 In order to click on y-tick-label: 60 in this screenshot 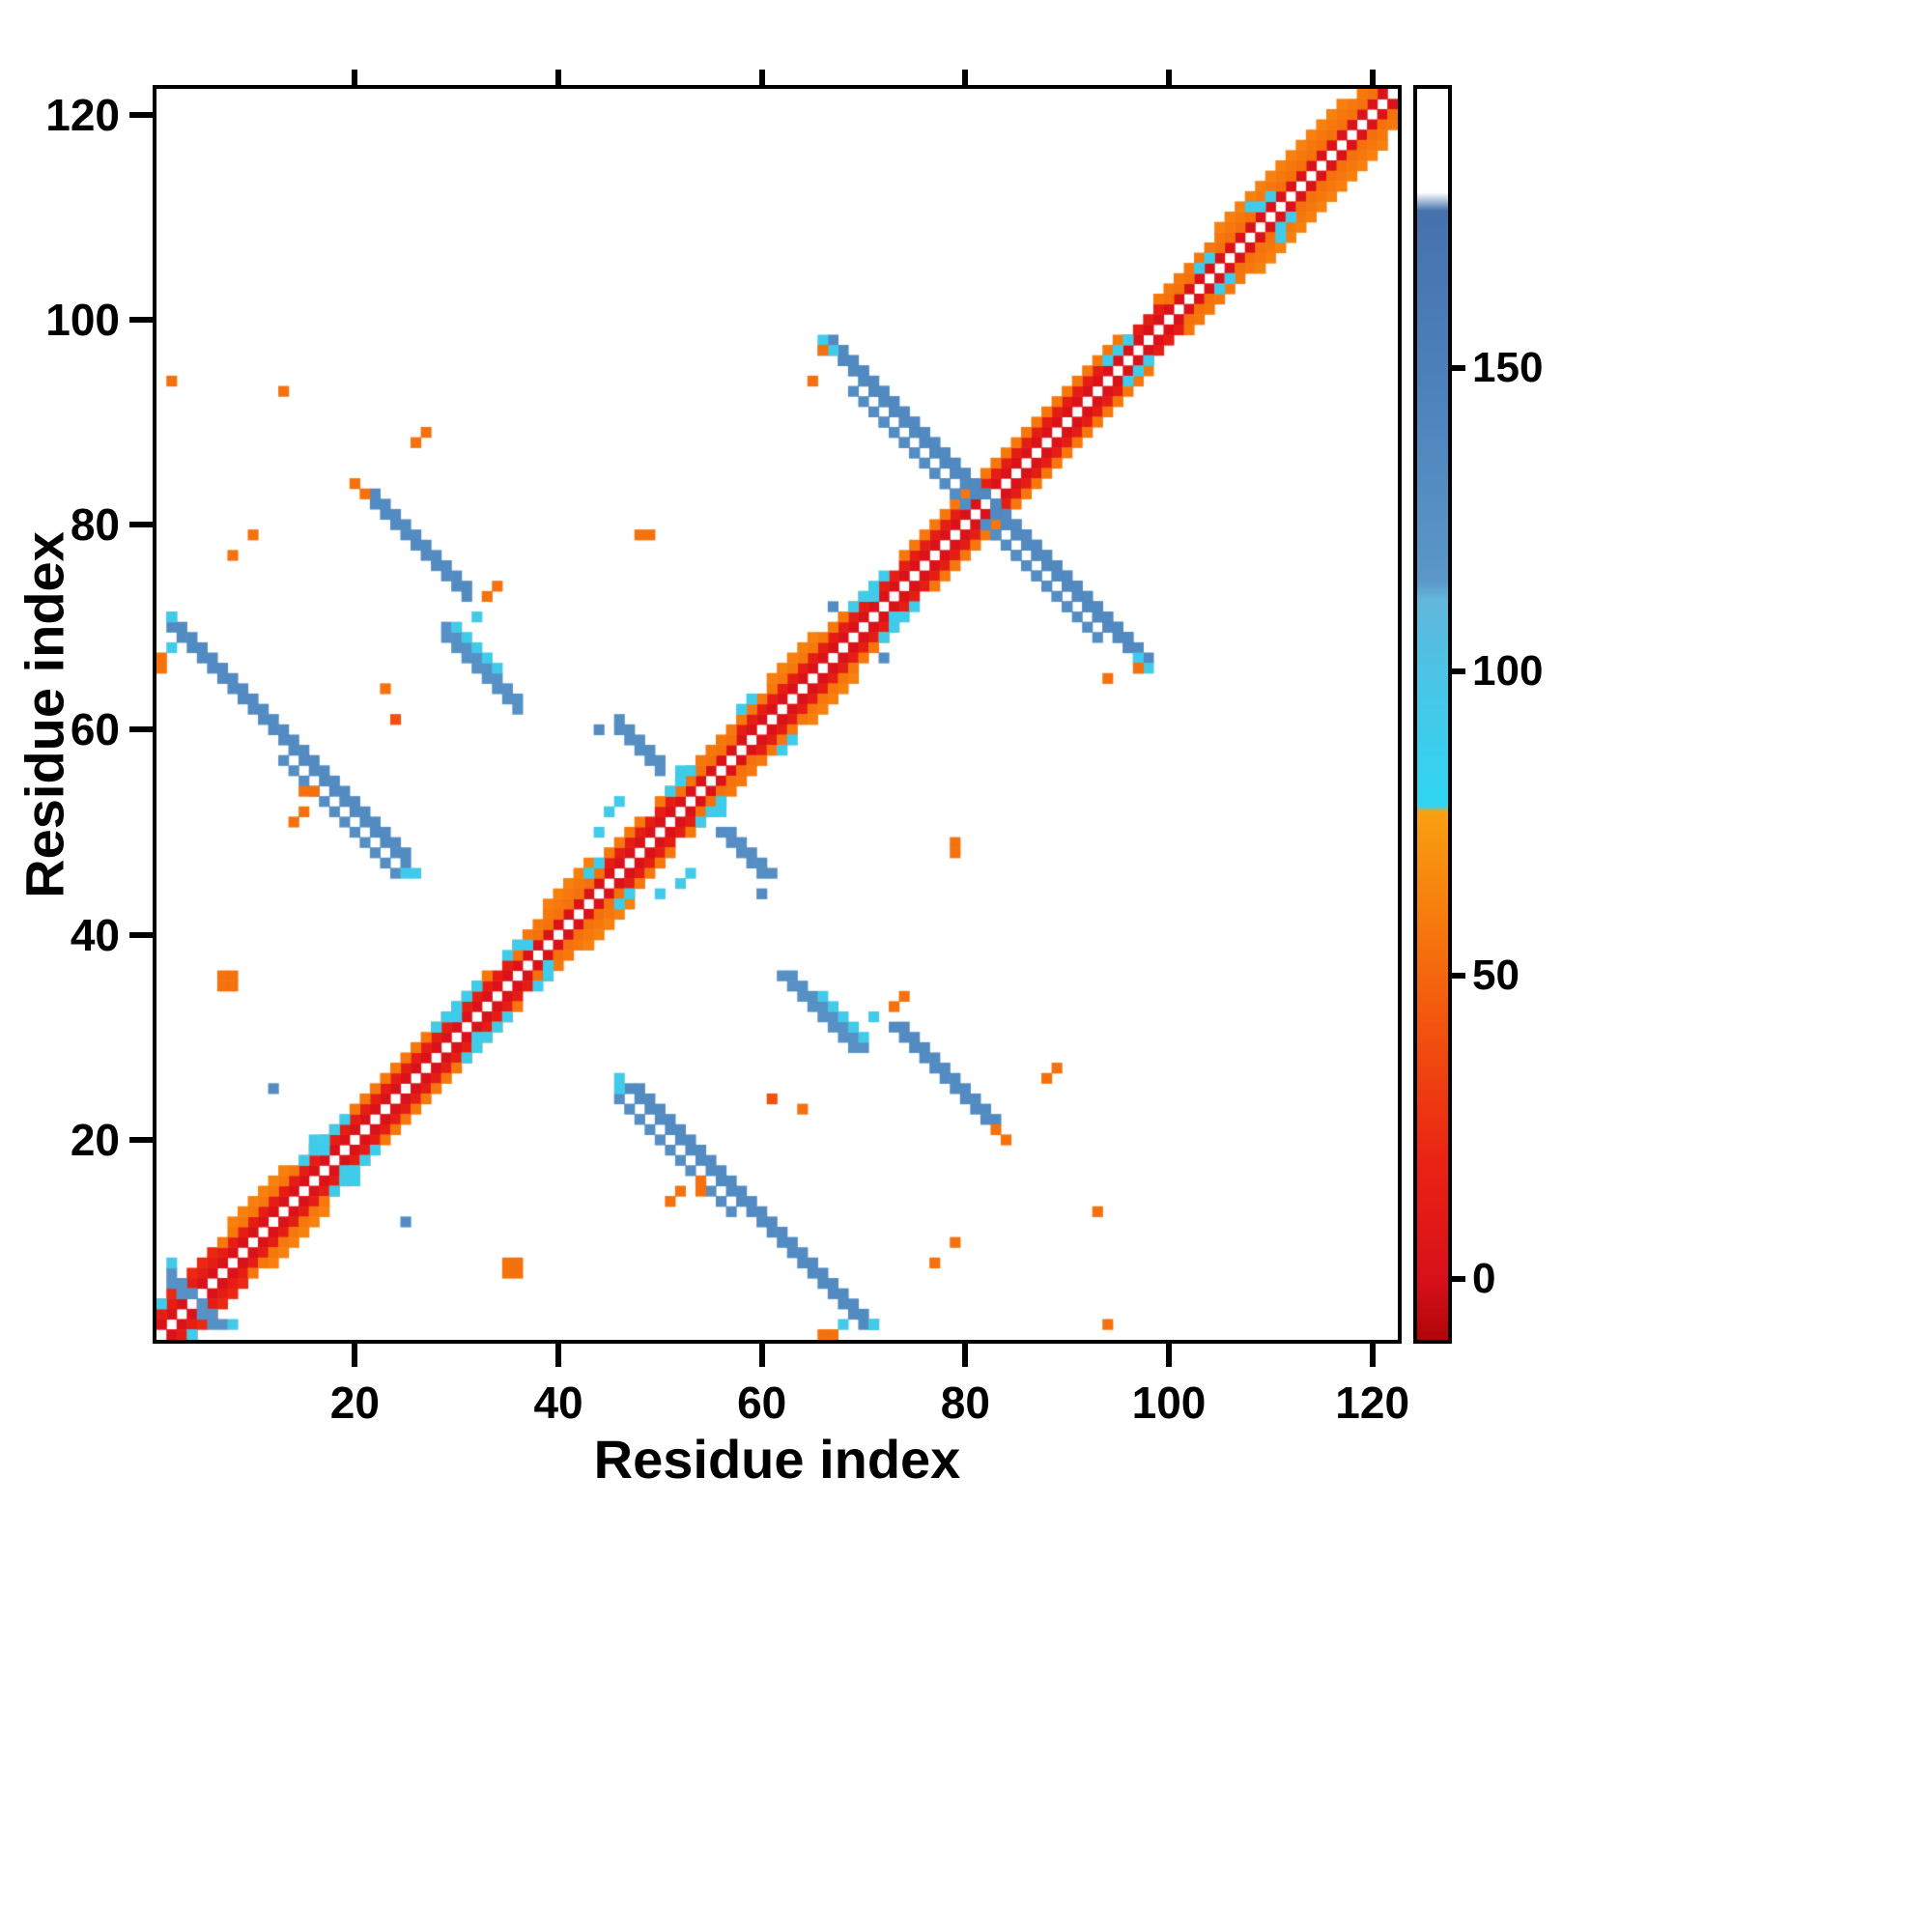, I will do `click(95, 729)`.